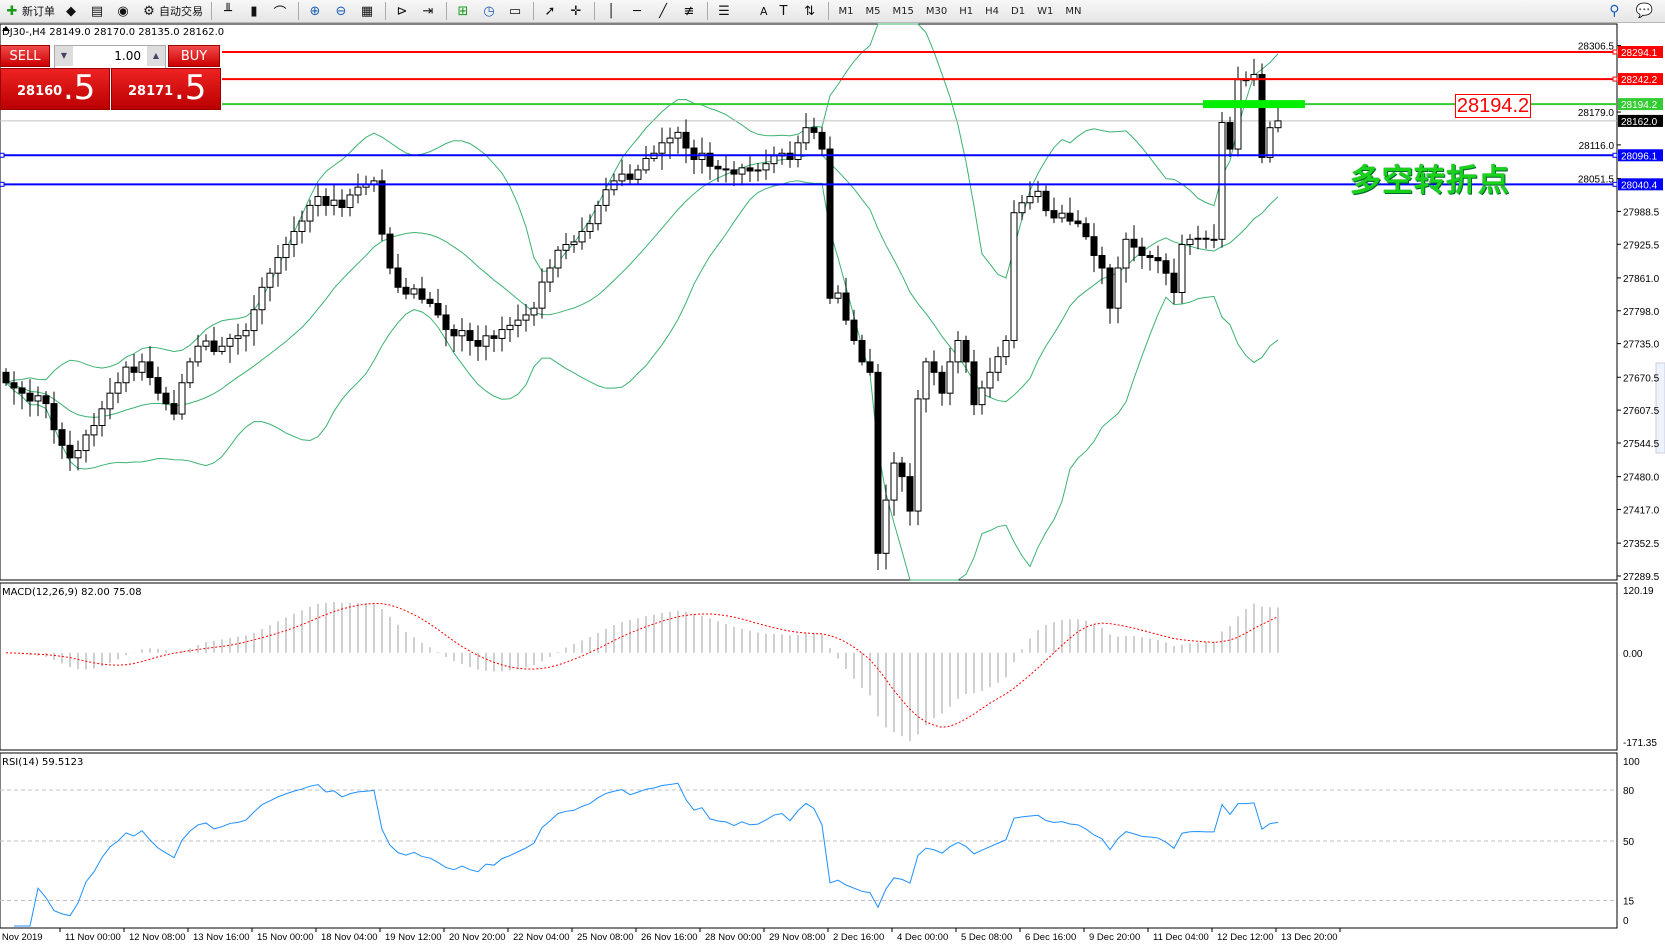 This screenshot has height=947, width=1665. Describe the element at coordinates (1641, 212) in the screenshot. I see `price-axis-label: 27988.5` at that location.